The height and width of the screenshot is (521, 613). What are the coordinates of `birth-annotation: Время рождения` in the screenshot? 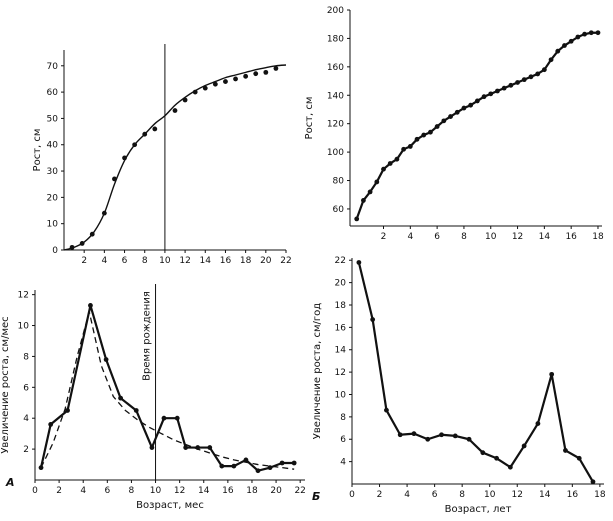 It's located at (147, 336).